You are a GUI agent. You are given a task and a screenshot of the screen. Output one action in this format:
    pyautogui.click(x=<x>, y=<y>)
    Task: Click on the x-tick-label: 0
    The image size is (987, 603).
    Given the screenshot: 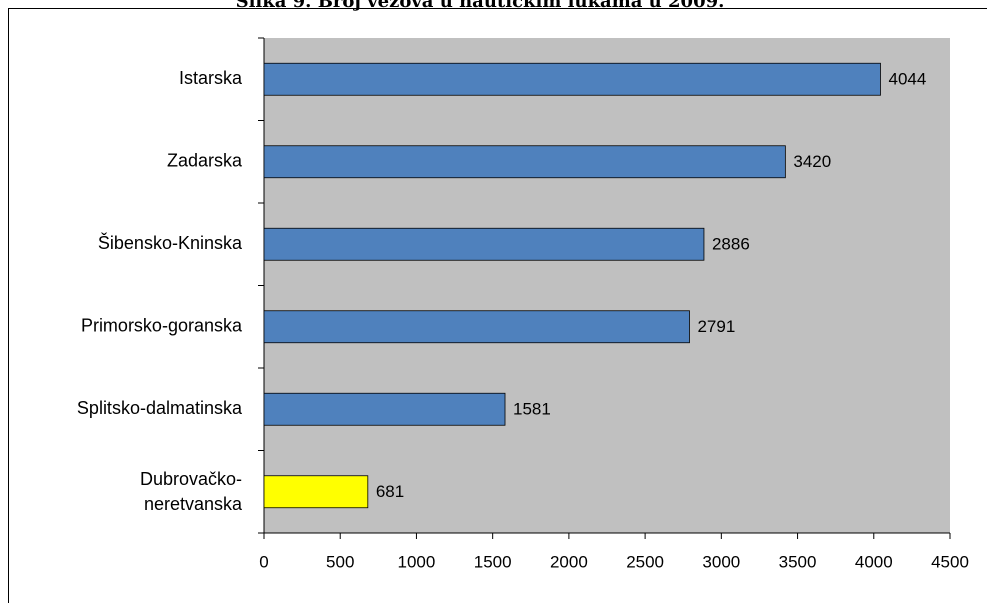 What is the action you would take?
    pyautogui.click(x=263, y=561)
    